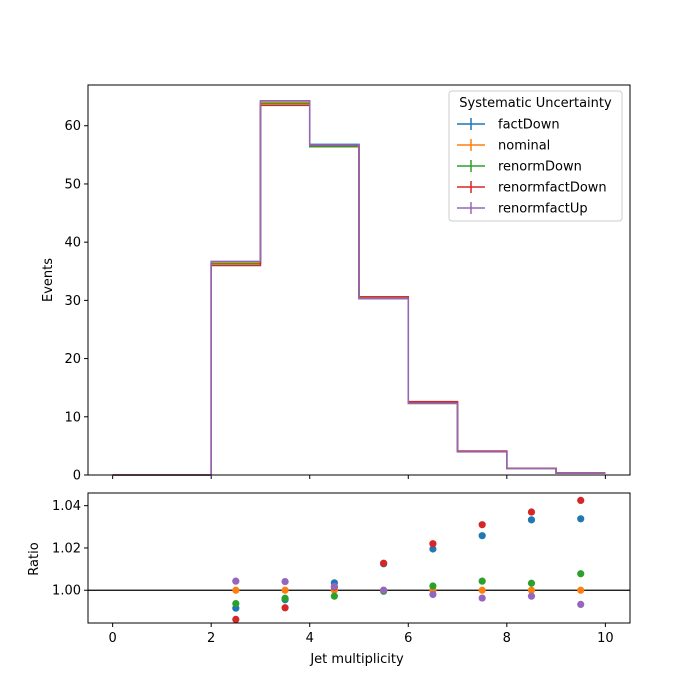 This screenshot has height=700, width=700. What do you see at coordinates (72, 359) in the screenshot?
I see `main-y-tick-label: 20` at bounding box center [72, 359].